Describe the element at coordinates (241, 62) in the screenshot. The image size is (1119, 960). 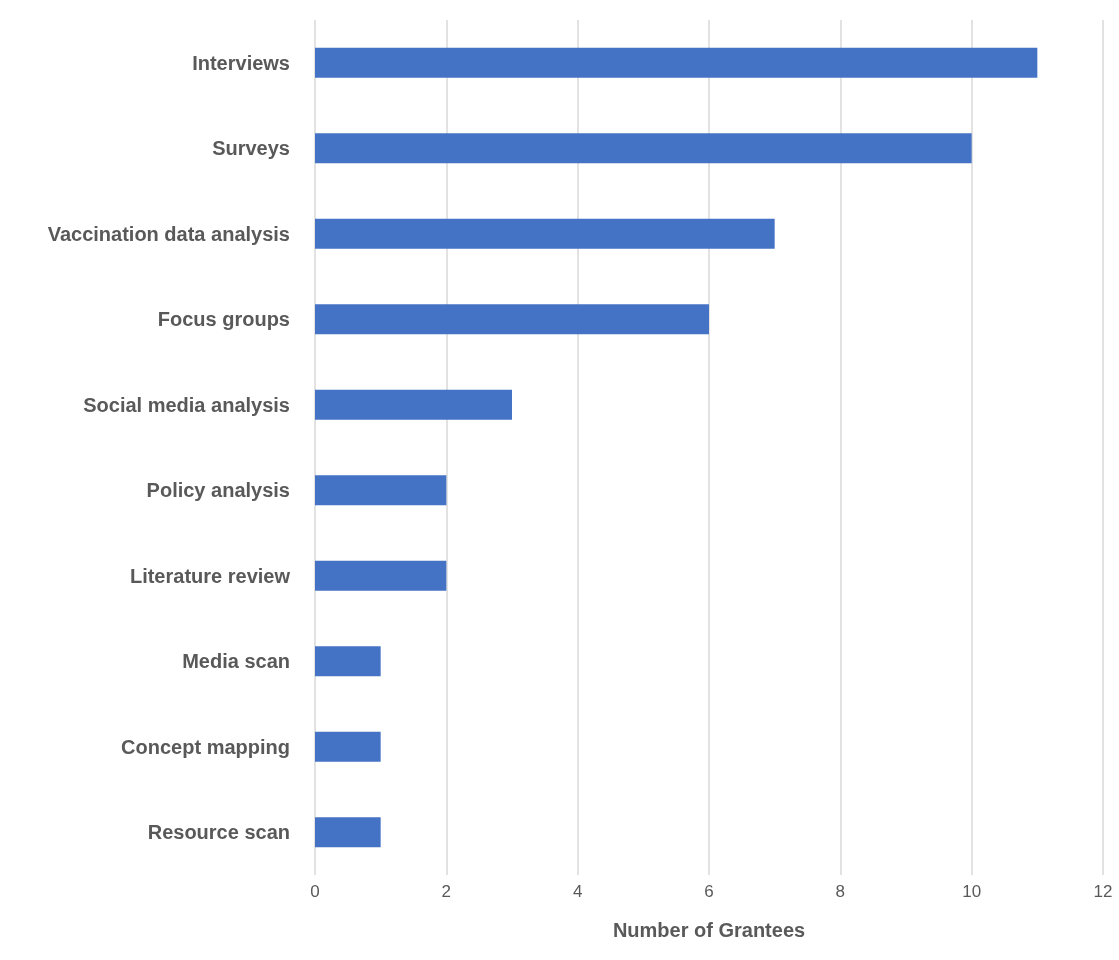
I see `y-tick-label: Interviews` at that location.